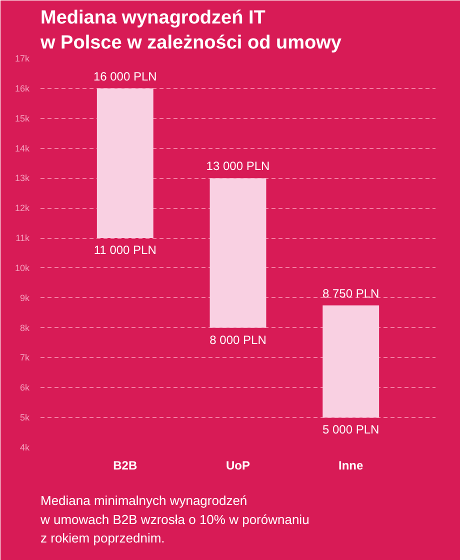  What do you see at coordinates (125, 76) in the screenshot?
I see `annotation: 16 000 PLN` at bounding box center [125, 76].